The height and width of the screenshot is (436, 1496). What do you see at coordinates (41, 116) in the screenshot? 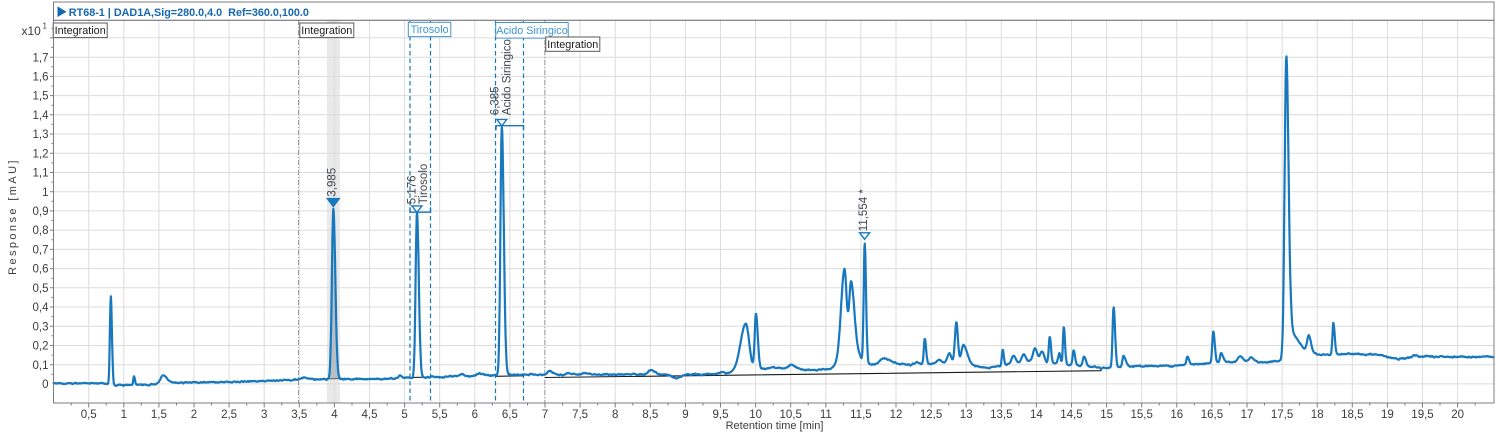
I see `svg-text: 1,4` at bounding box center [41, 116].